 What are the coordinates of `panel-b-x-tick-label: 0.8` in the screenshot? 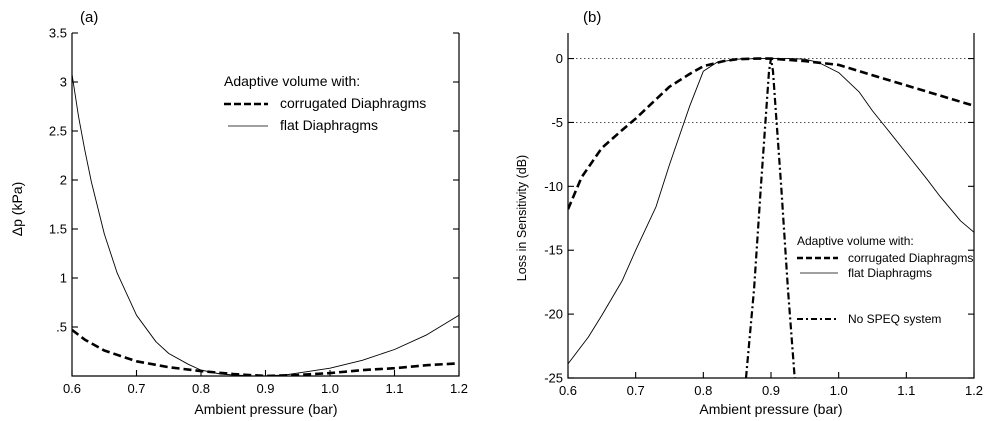 It's located at (703, 390).